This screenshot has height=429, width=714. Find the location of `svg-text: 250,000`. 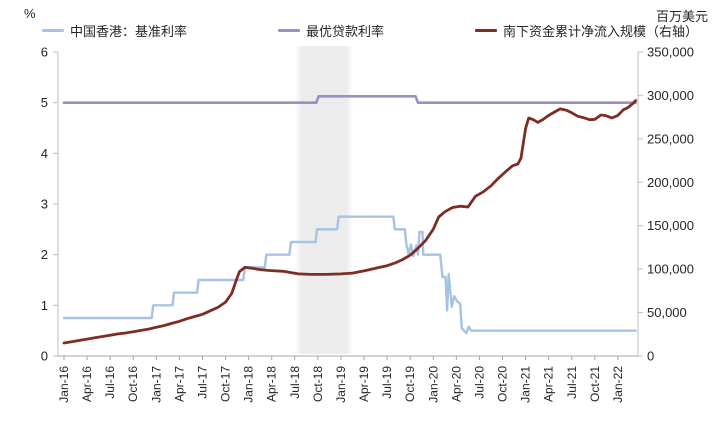

svg-text: 250,000 is located at coordinates (670, 138).